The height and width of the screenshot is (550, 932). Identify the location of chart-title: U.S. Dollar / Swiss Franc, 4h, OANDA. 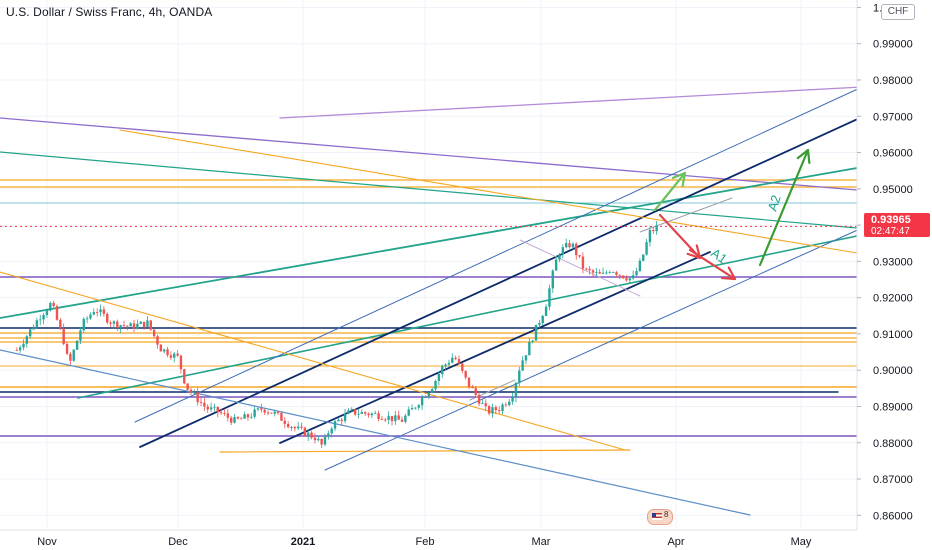
(109, 12).